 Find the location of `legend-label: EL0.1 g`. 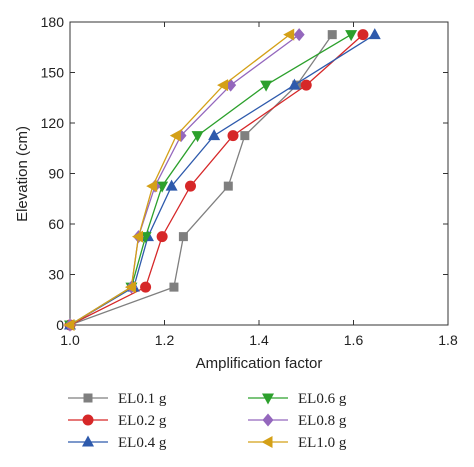

legend-label: EL0.1 g is located at coordinates (142, 399).